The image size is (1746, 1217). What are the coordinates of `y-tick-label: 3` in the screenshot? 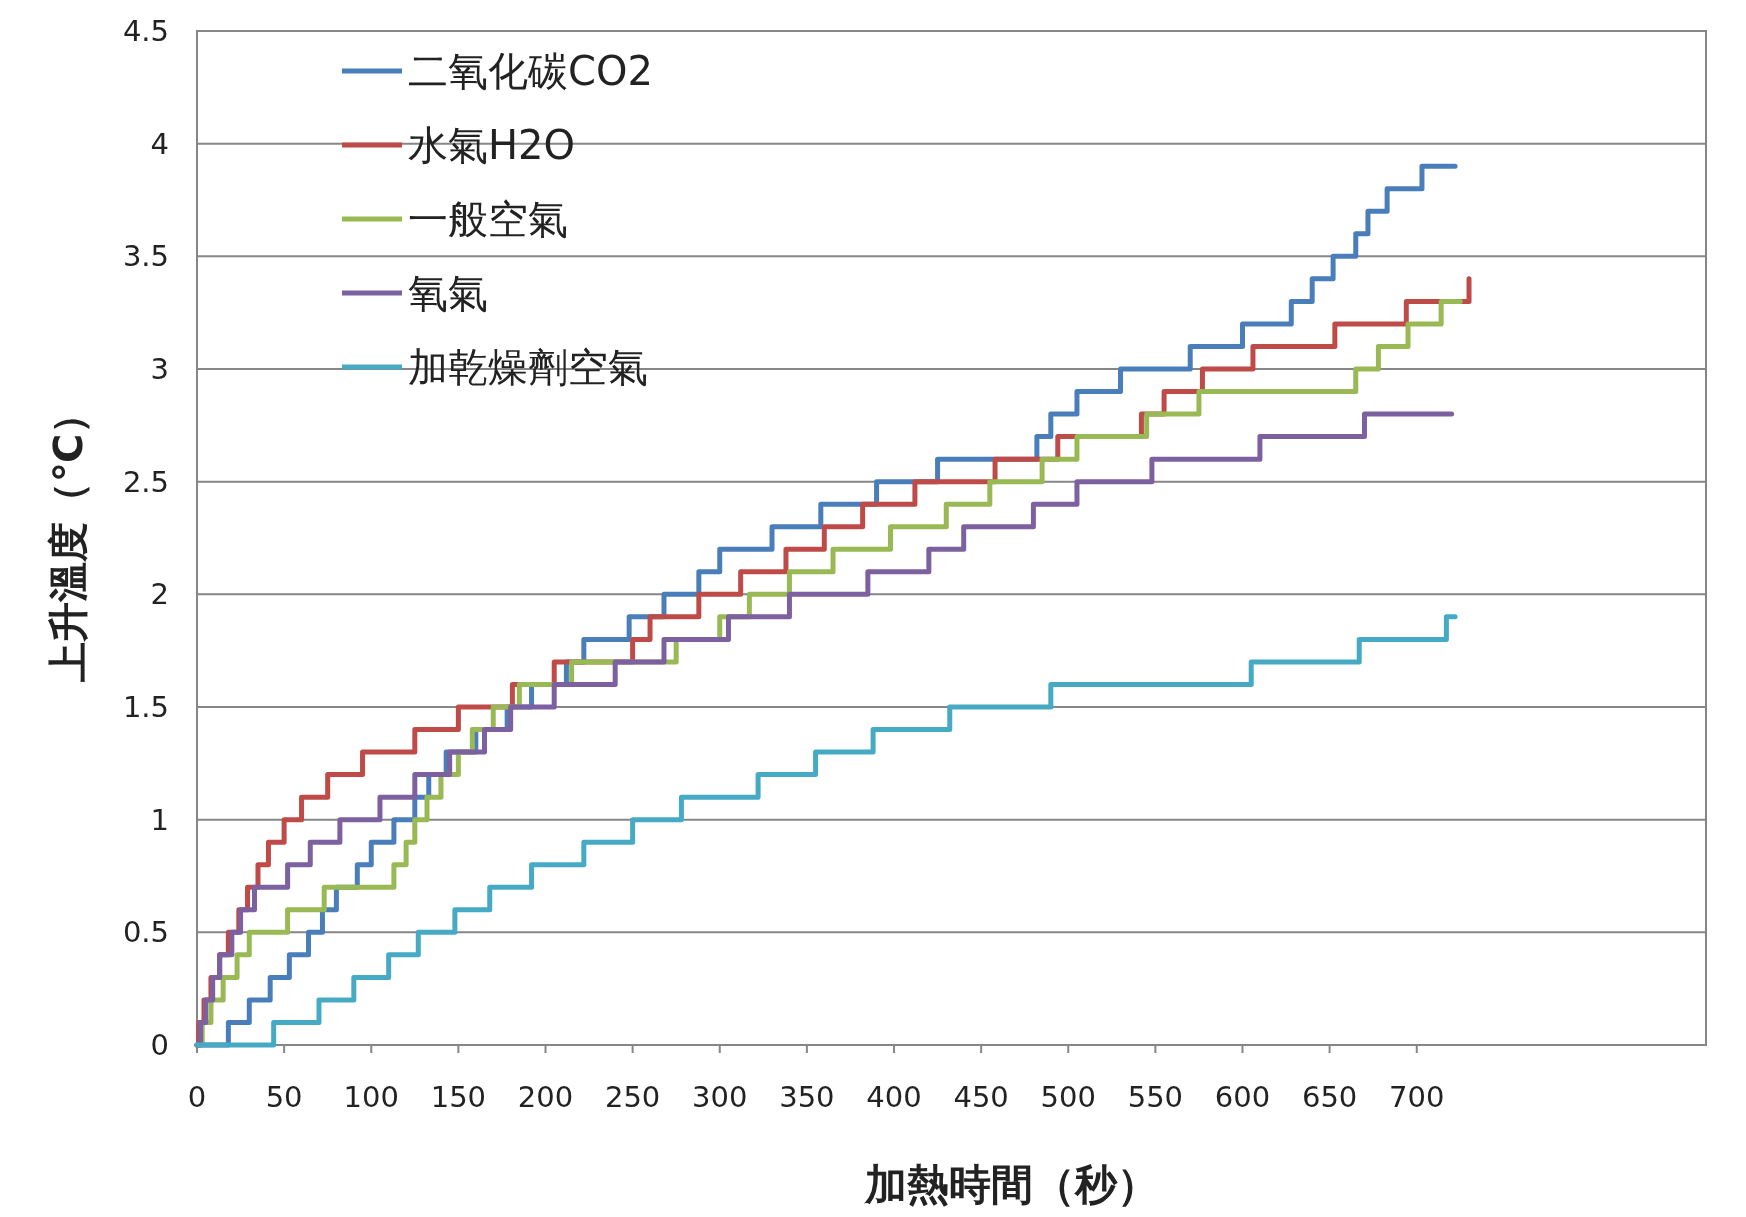 It's located at (159, 369).